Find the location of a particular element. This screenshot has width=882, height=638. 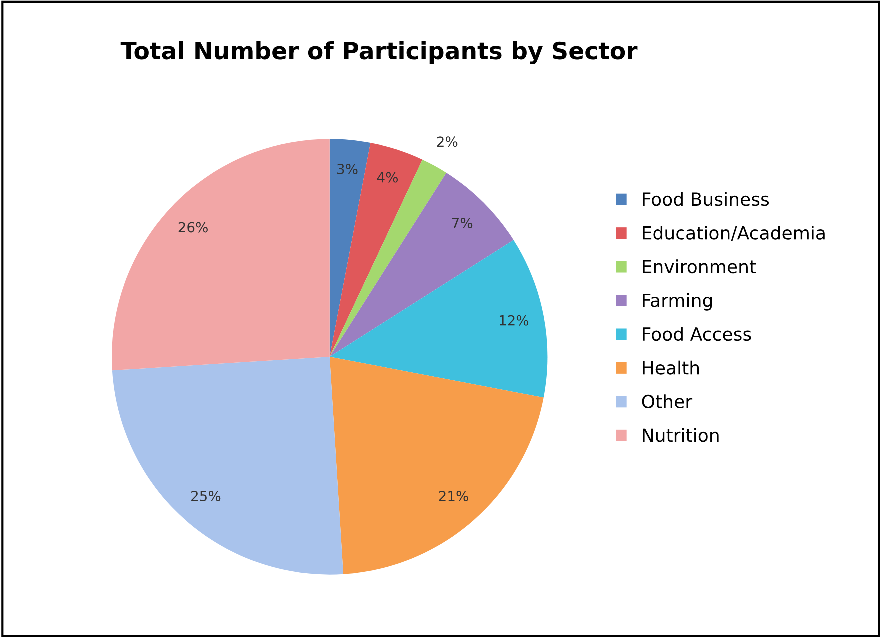

data-label: 2% is located at coordinates (447, 142).